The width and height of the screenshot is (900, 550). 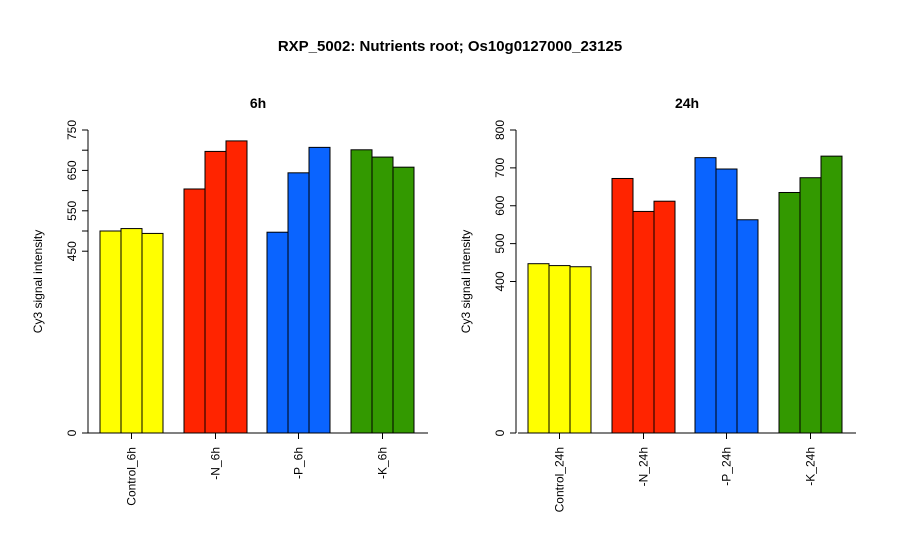 I want to click on y-tick-label: 500, so click(x=500, y=243).